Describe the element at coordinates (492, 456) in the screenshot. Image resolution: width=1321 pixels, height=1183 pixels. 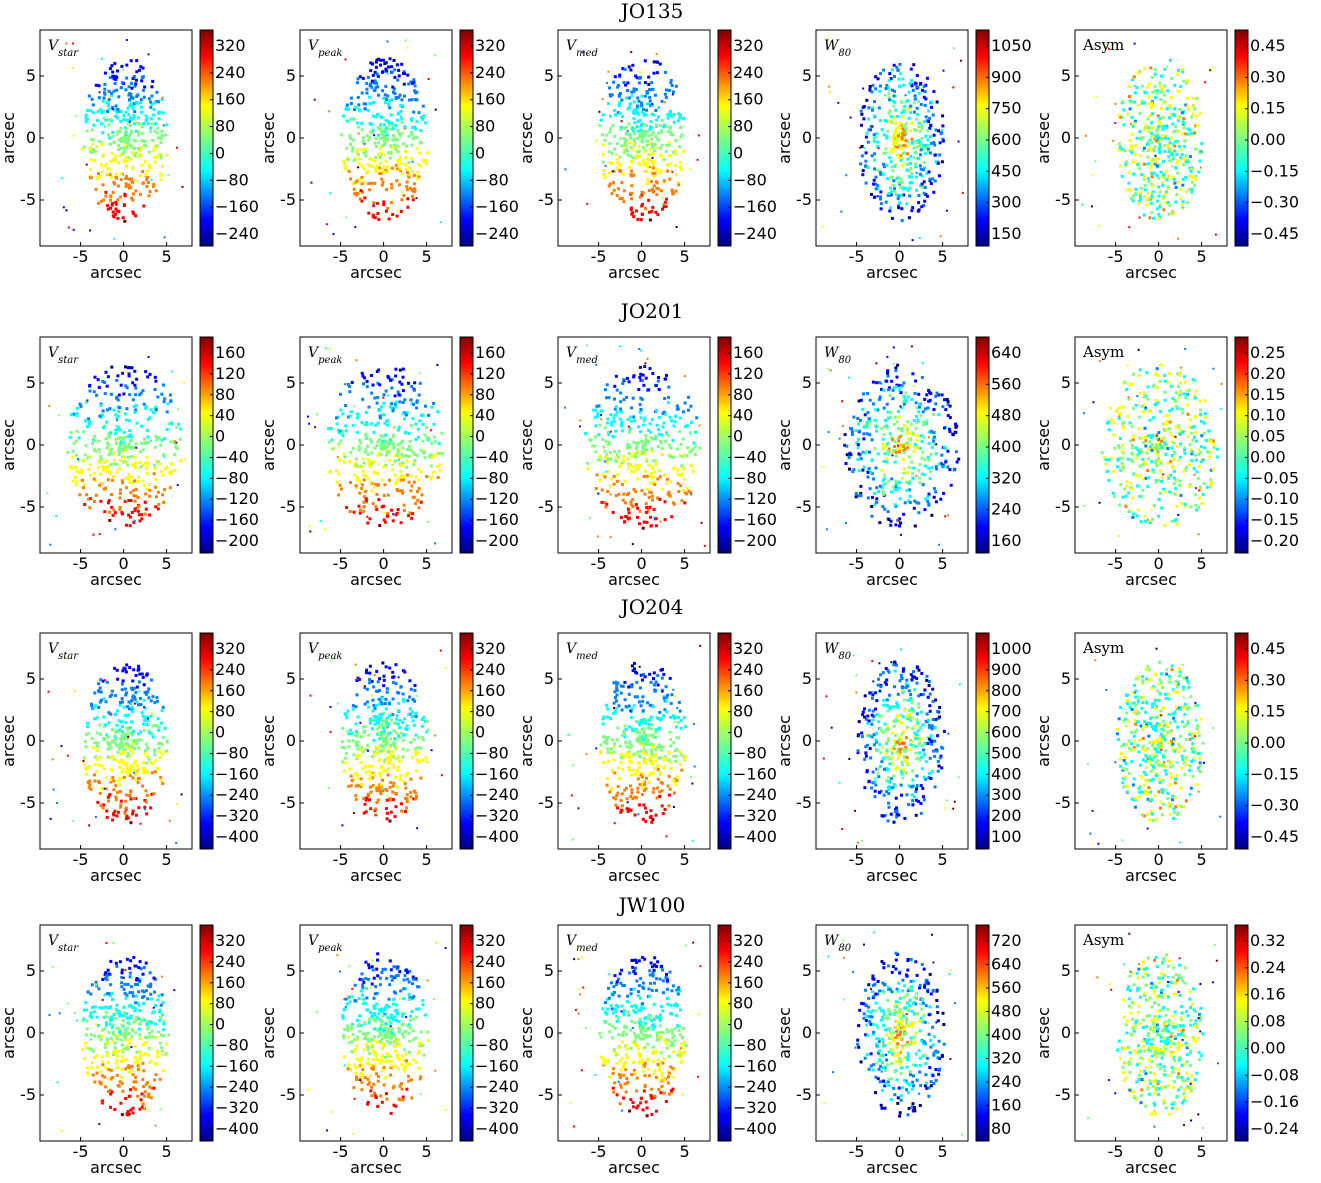
I see `colorbar-tick-label: −40` at that location.